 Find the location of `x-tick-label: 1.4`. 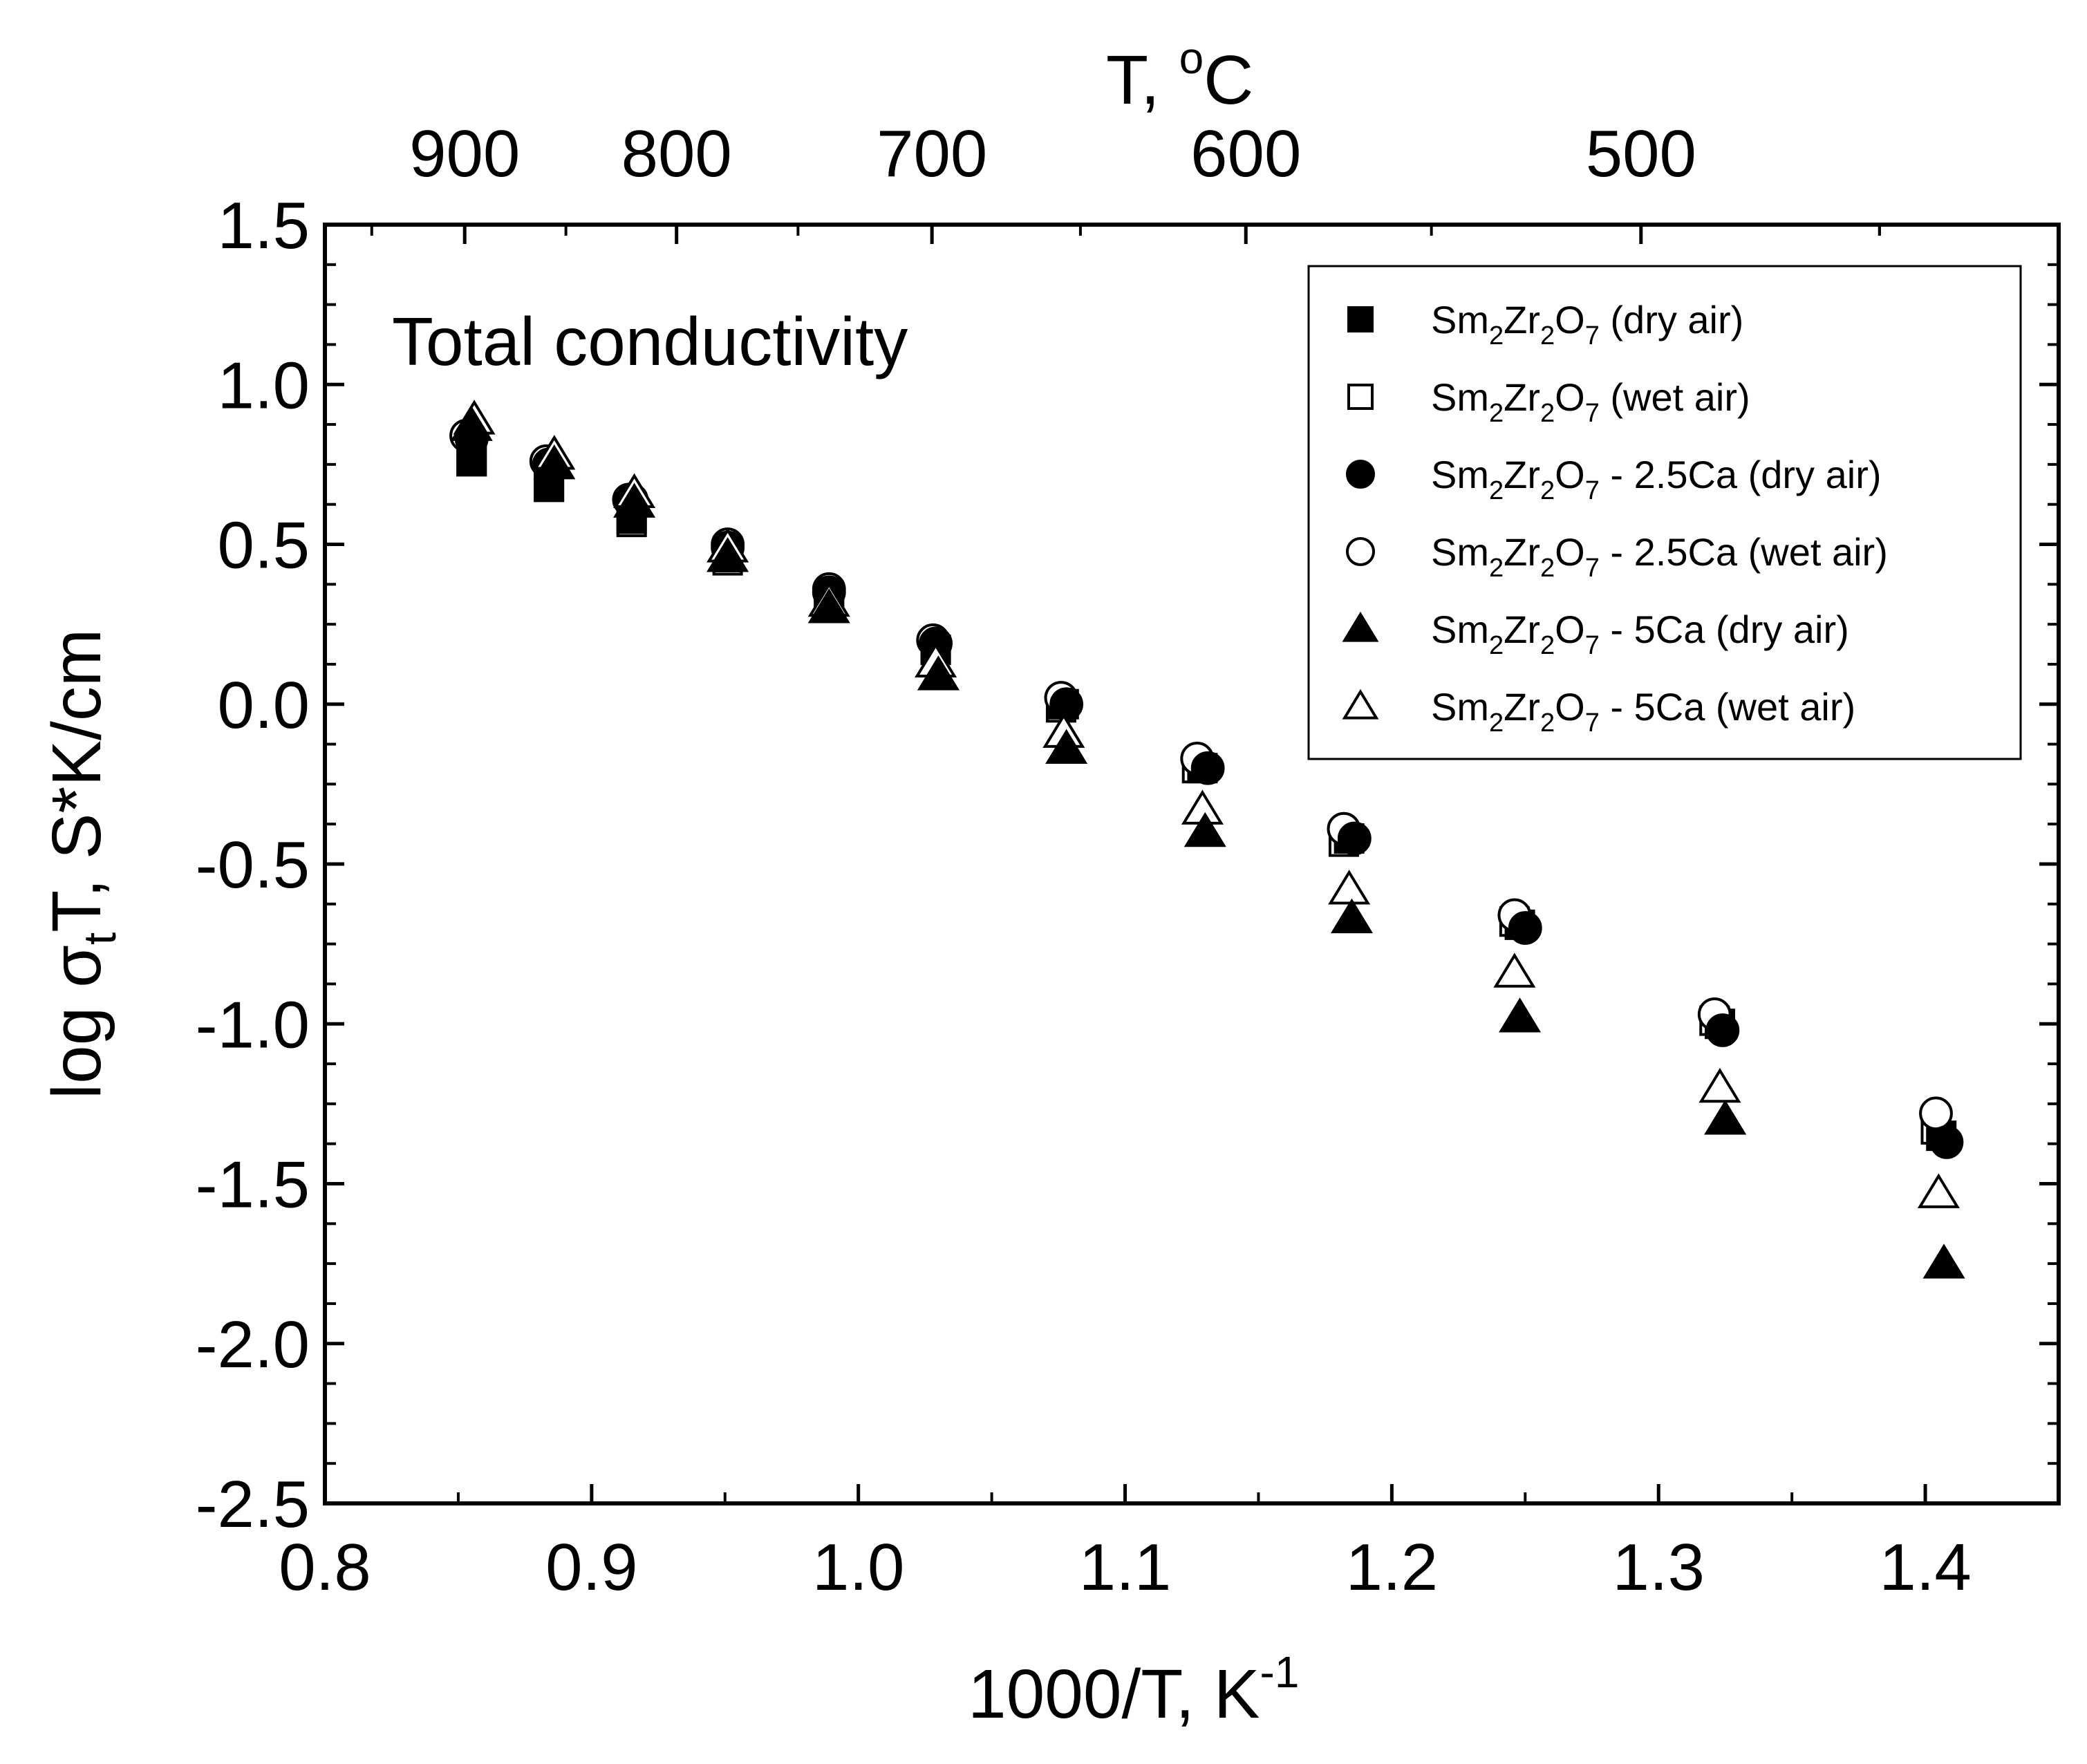

x-tick-label: 1.4 is located at coordinates (1925, 1567).